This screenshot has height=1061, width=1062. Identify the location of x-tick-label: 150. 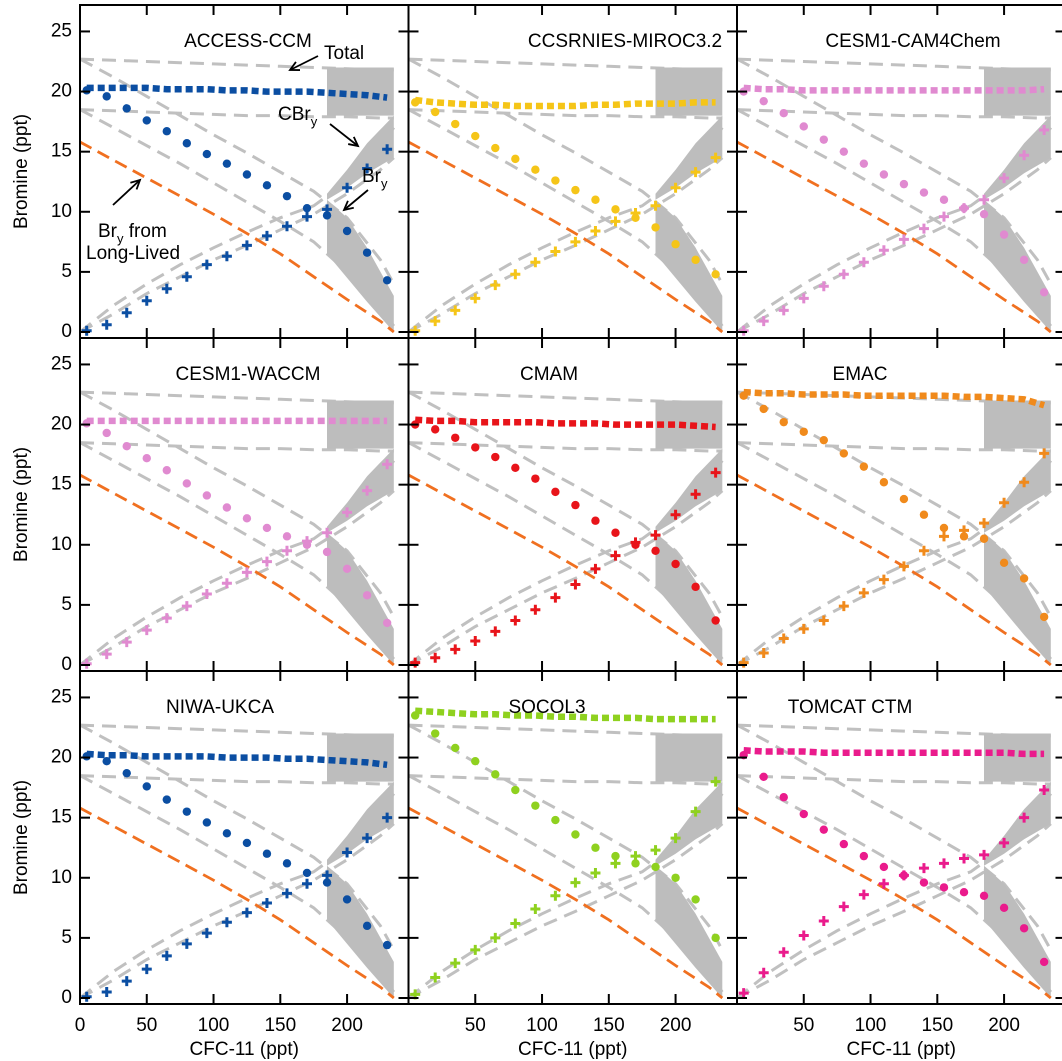
(937, 1025).